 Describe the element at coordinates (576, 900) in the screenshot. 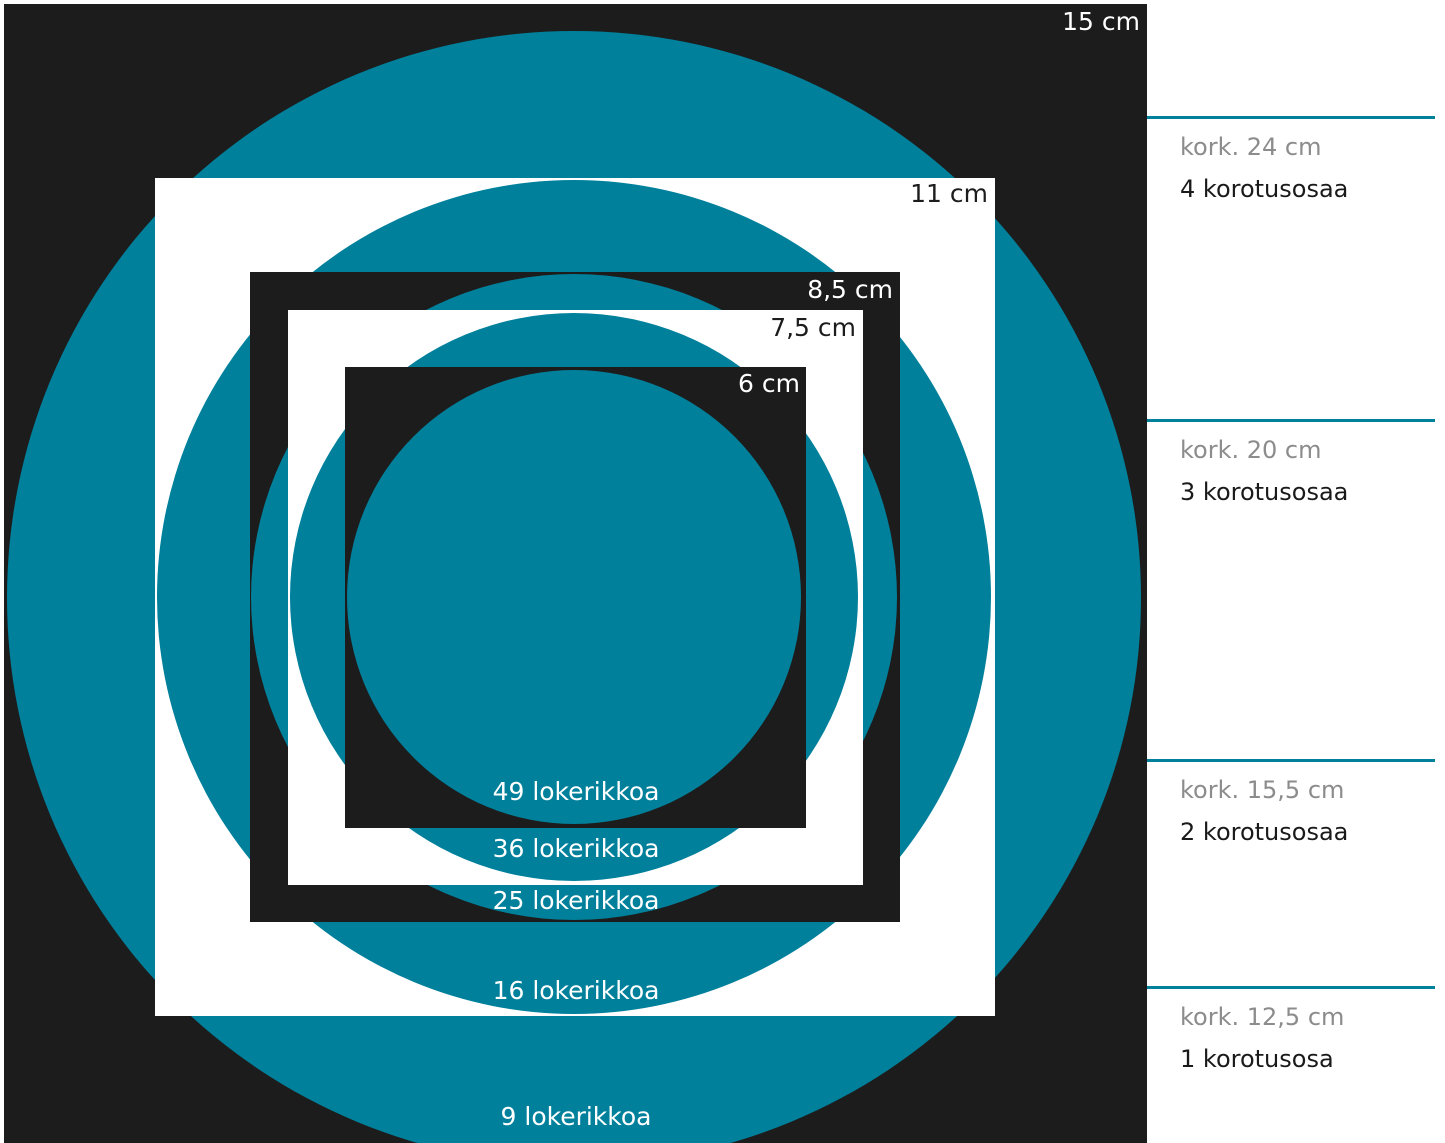

I see `count-label-25: 25 lokerikkoa` at that location.